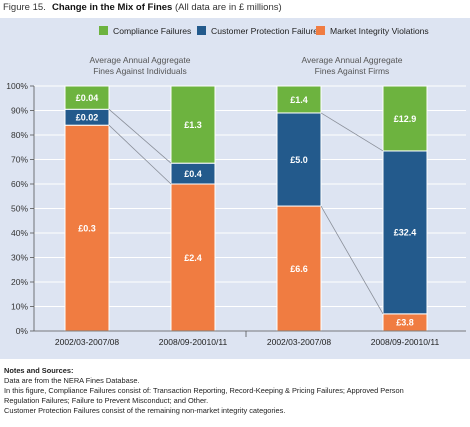 The image size is (470, 427). Describe the element at coordinates (19, 111) in the screenshot. I see `y-tick-label: 90%` at that location.